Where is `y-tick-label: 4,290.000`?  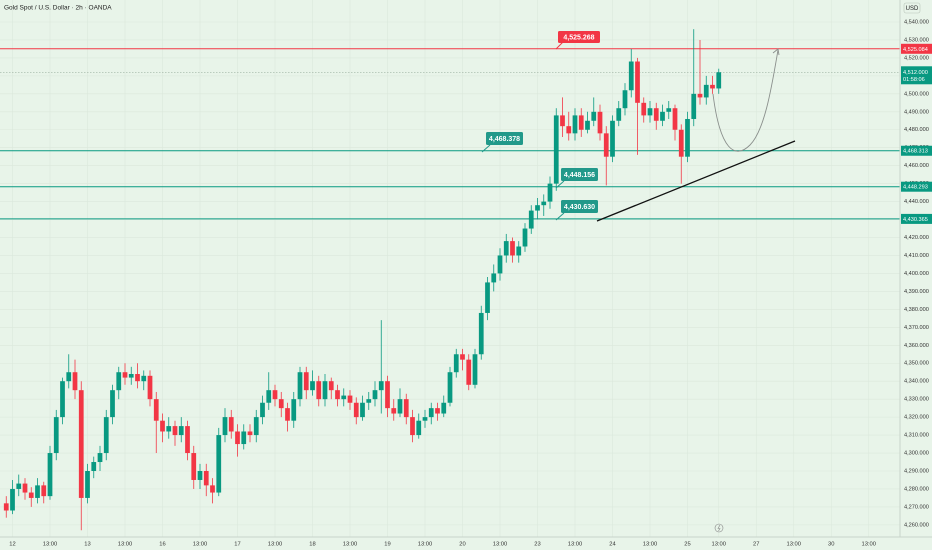 y-tick-label: 4,290.000 is located at coordinates (916, 471).